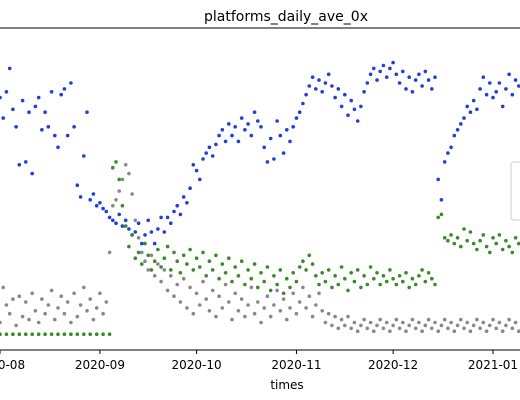  I want to click on legend-box, so click(515, 191).